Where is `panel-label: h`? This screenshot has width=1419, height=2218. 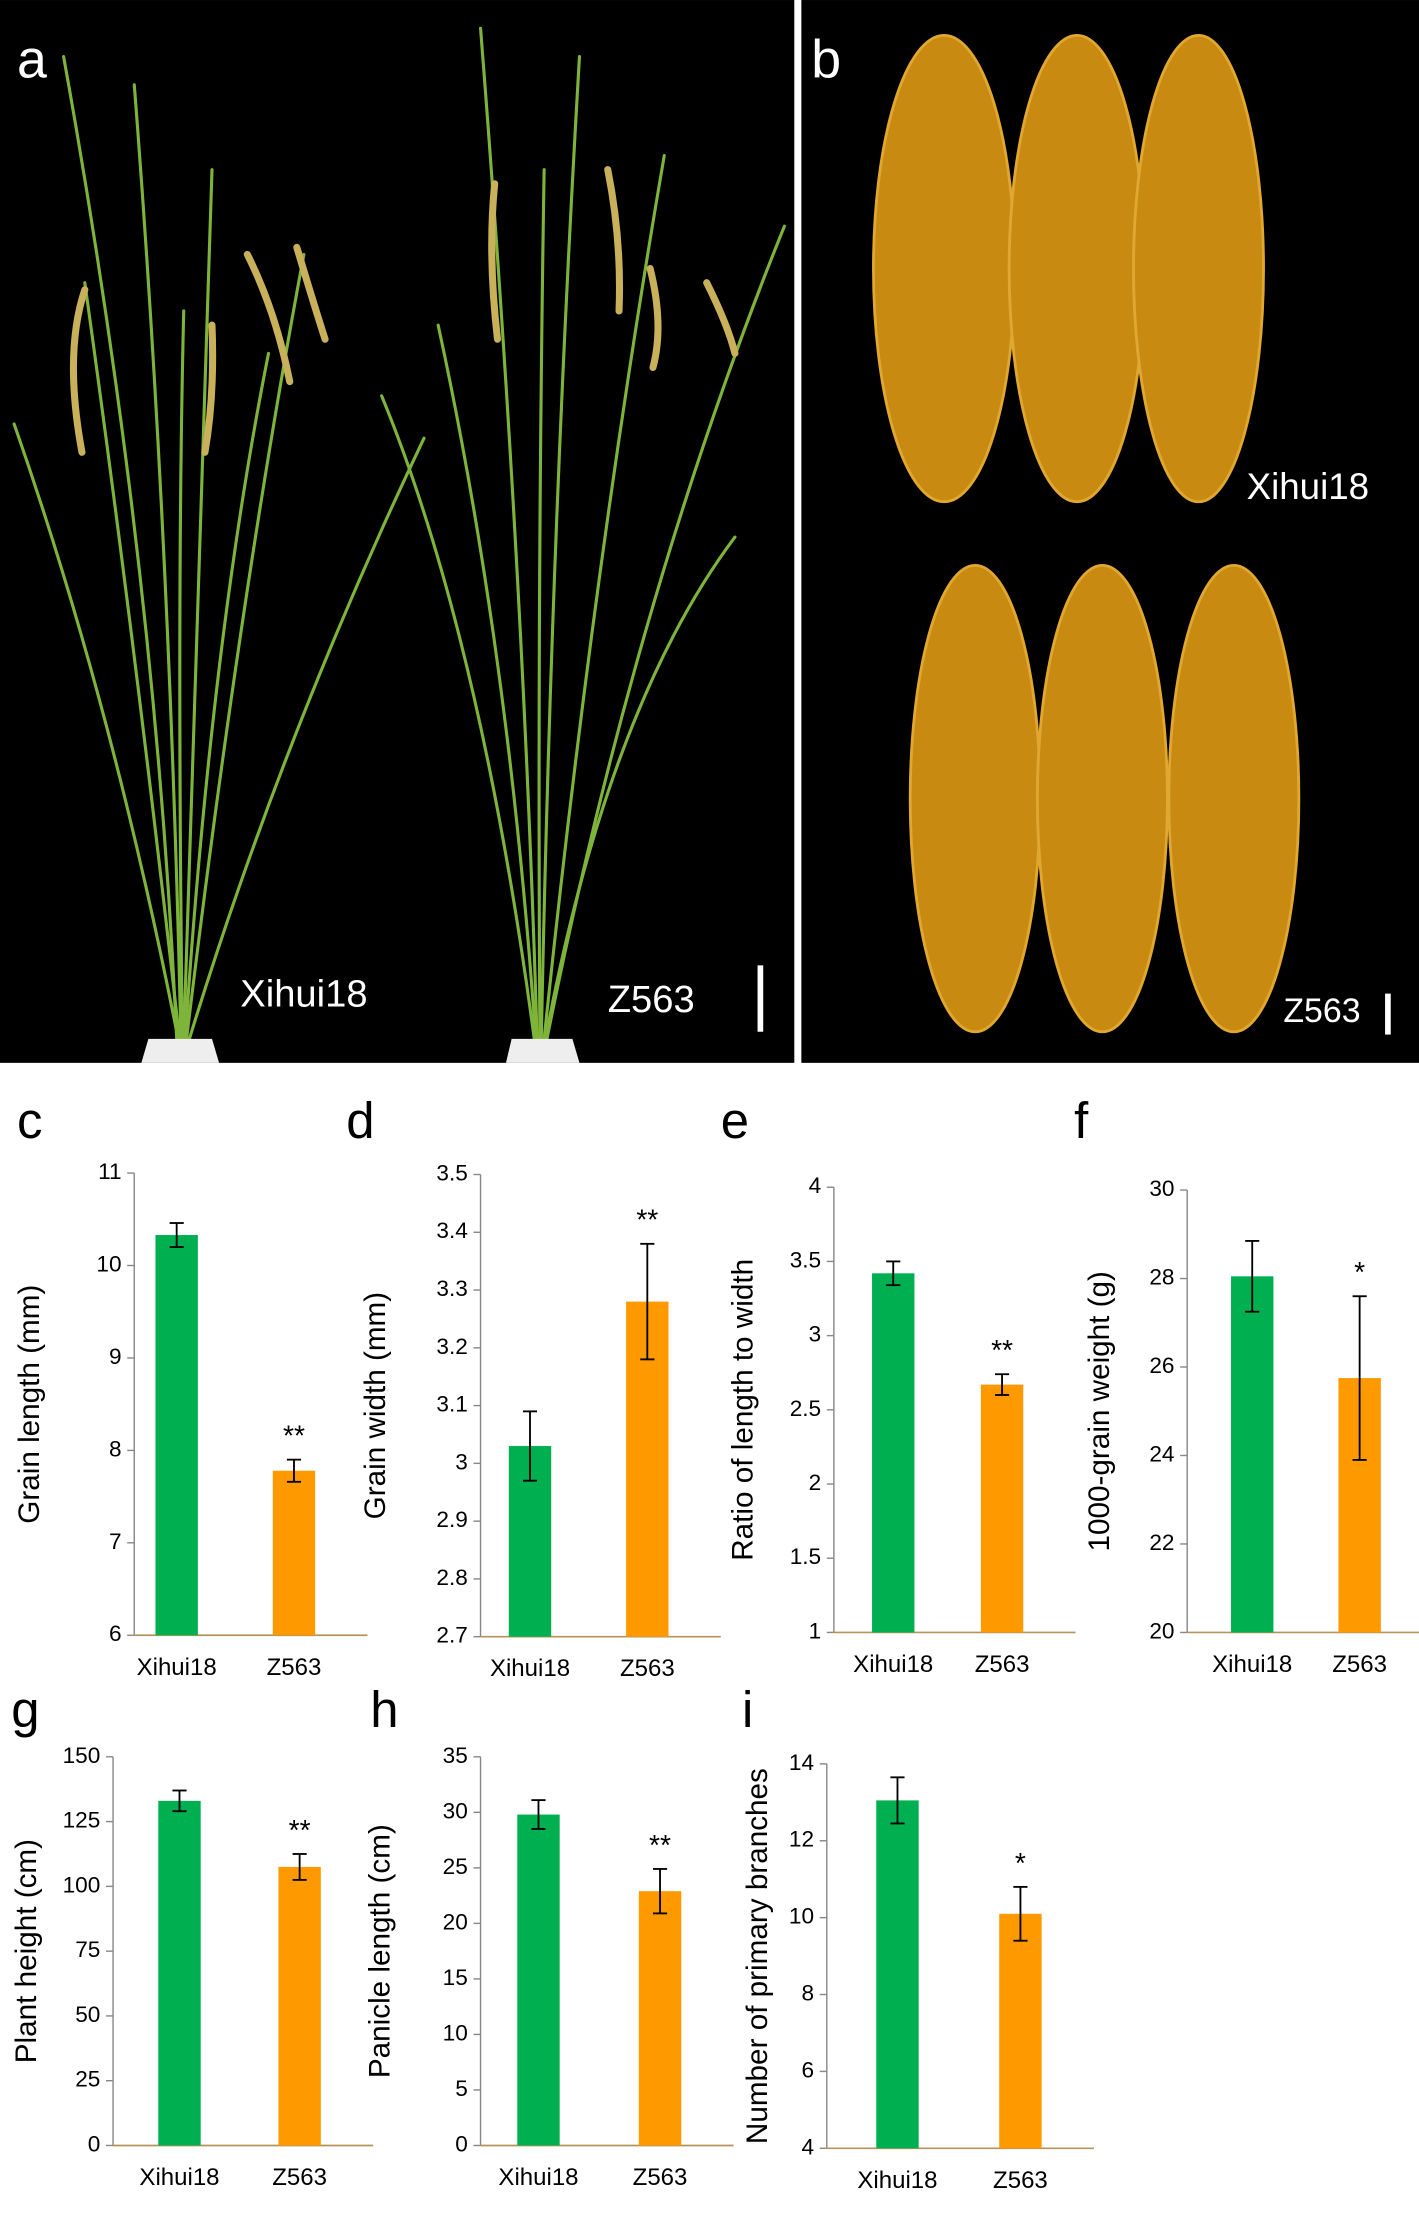
panel-label: h is located at coordinates (384, 1709).